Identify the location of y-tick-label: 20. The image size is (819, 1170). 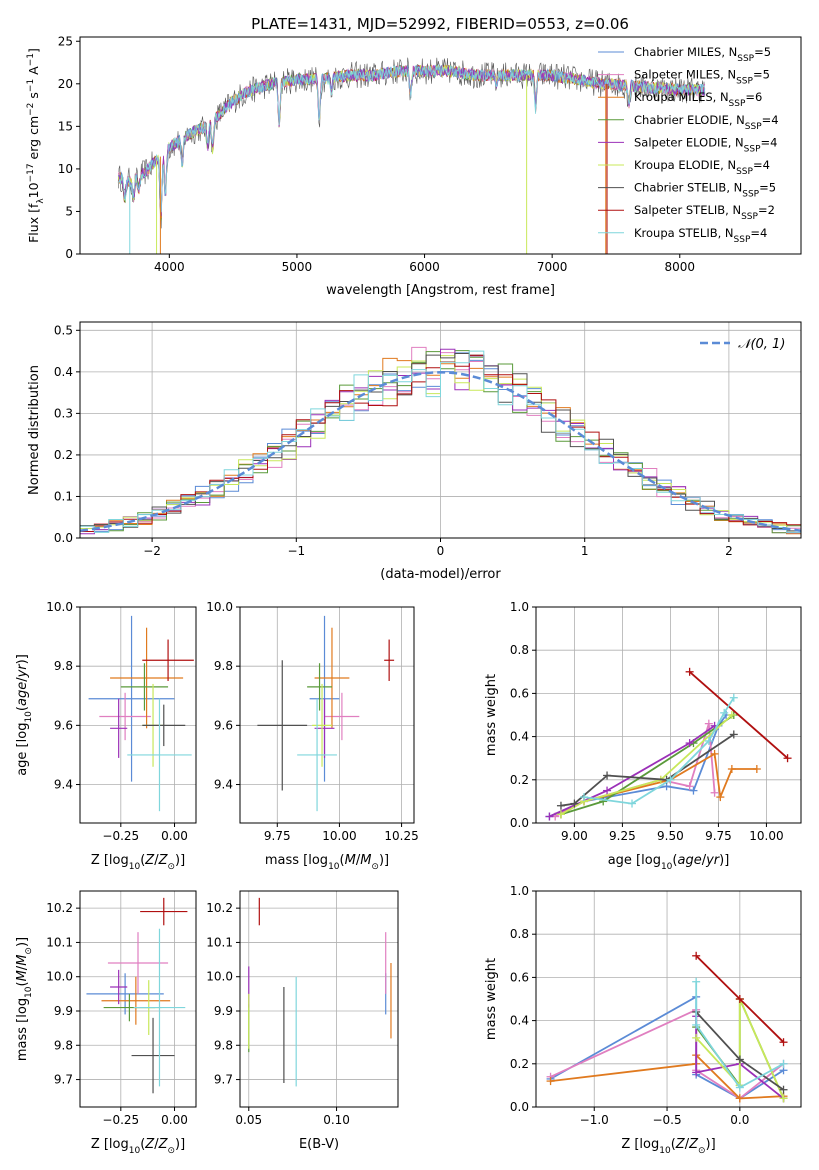
(65, 84).